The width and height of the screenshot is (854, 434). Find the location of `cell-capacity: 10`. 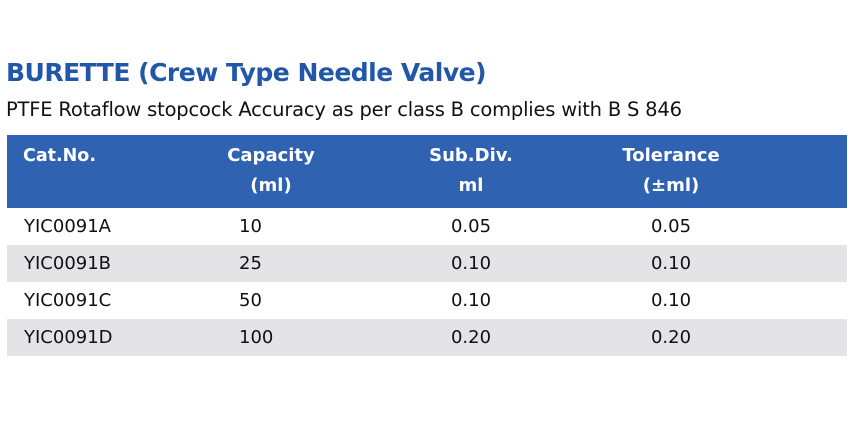

cell-capacity: 10 is located at coordinates (271, 226).